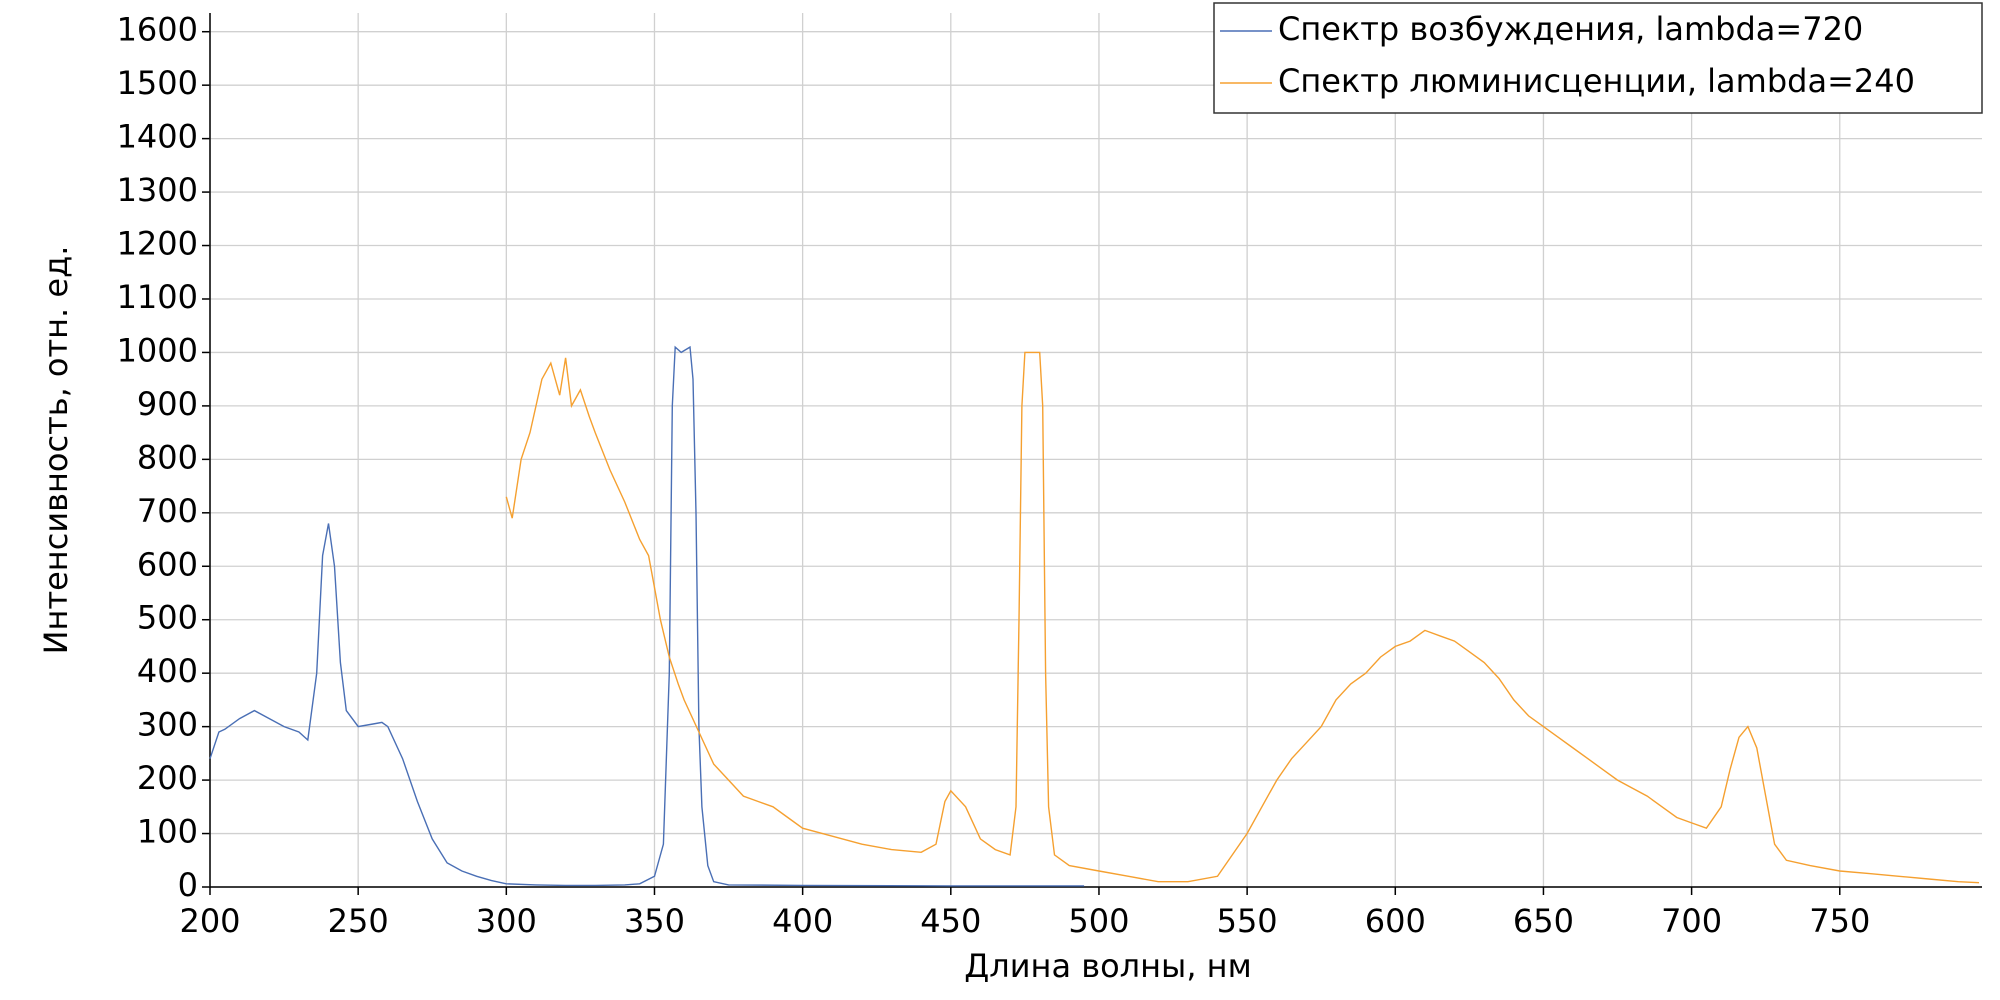  I want to click on x-tick-label: 250, so click(358, 921).